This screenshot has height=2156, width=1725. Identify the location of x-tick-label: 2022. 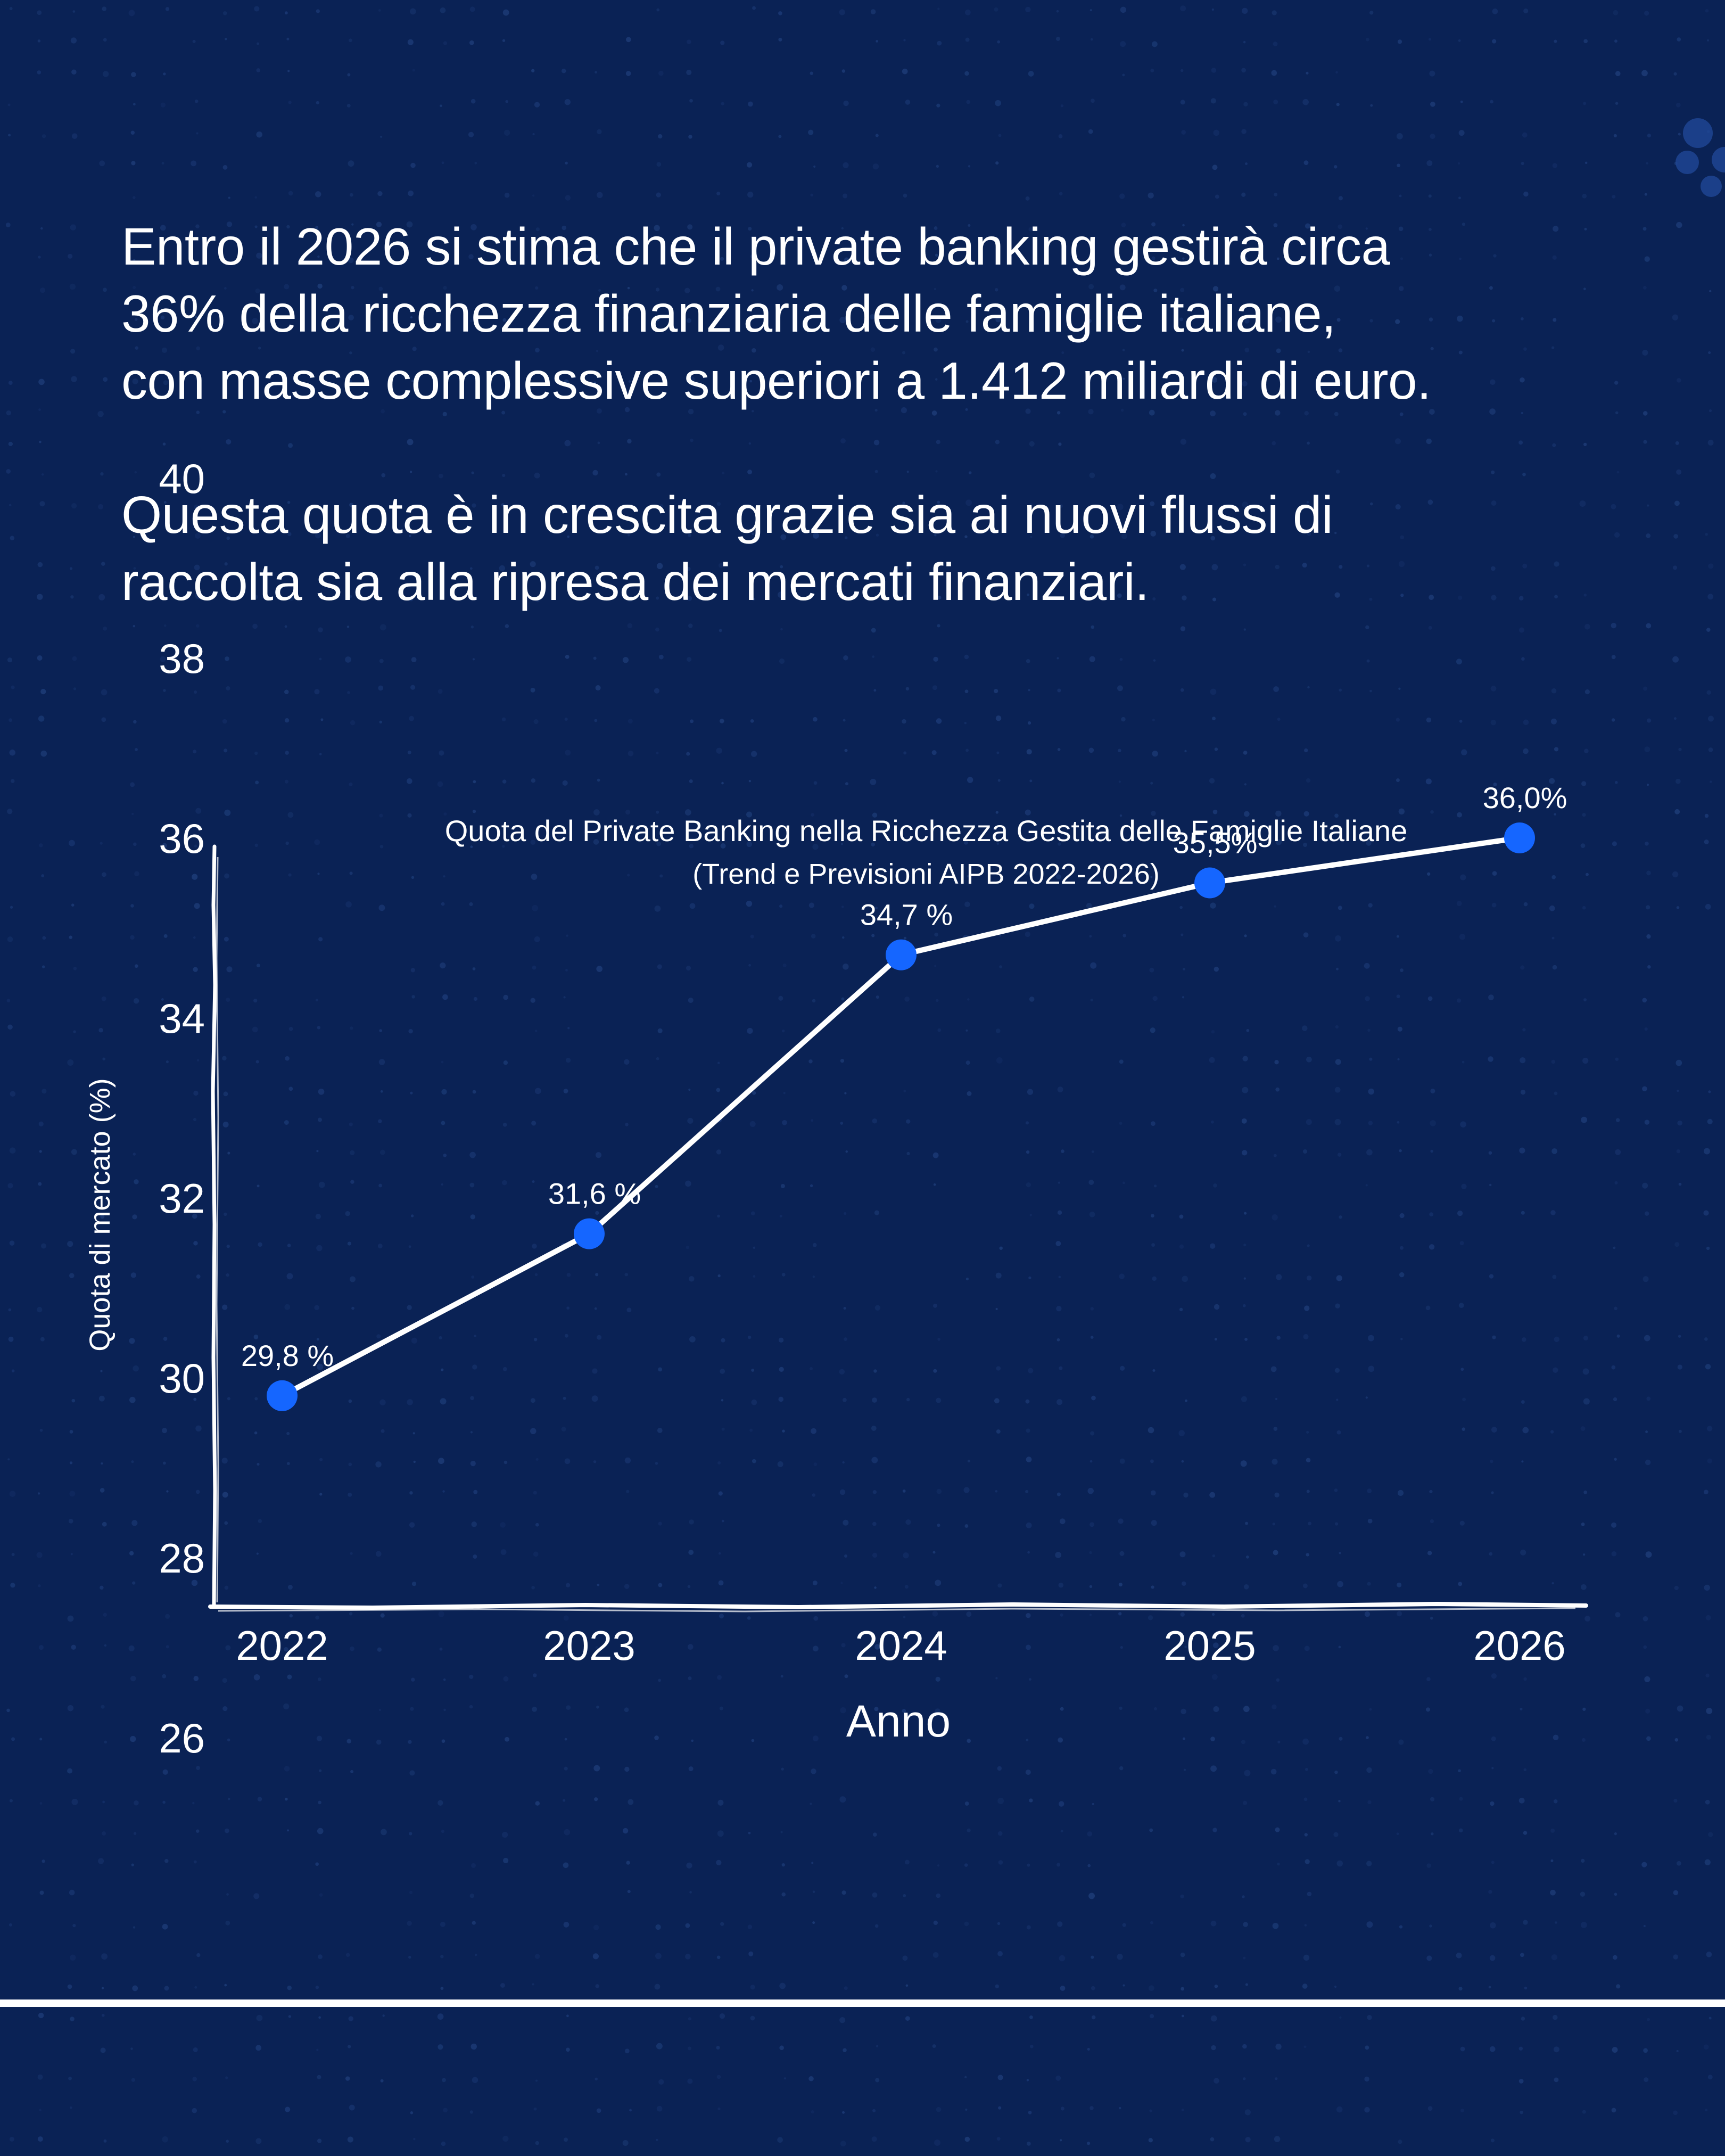
(282, 1645).